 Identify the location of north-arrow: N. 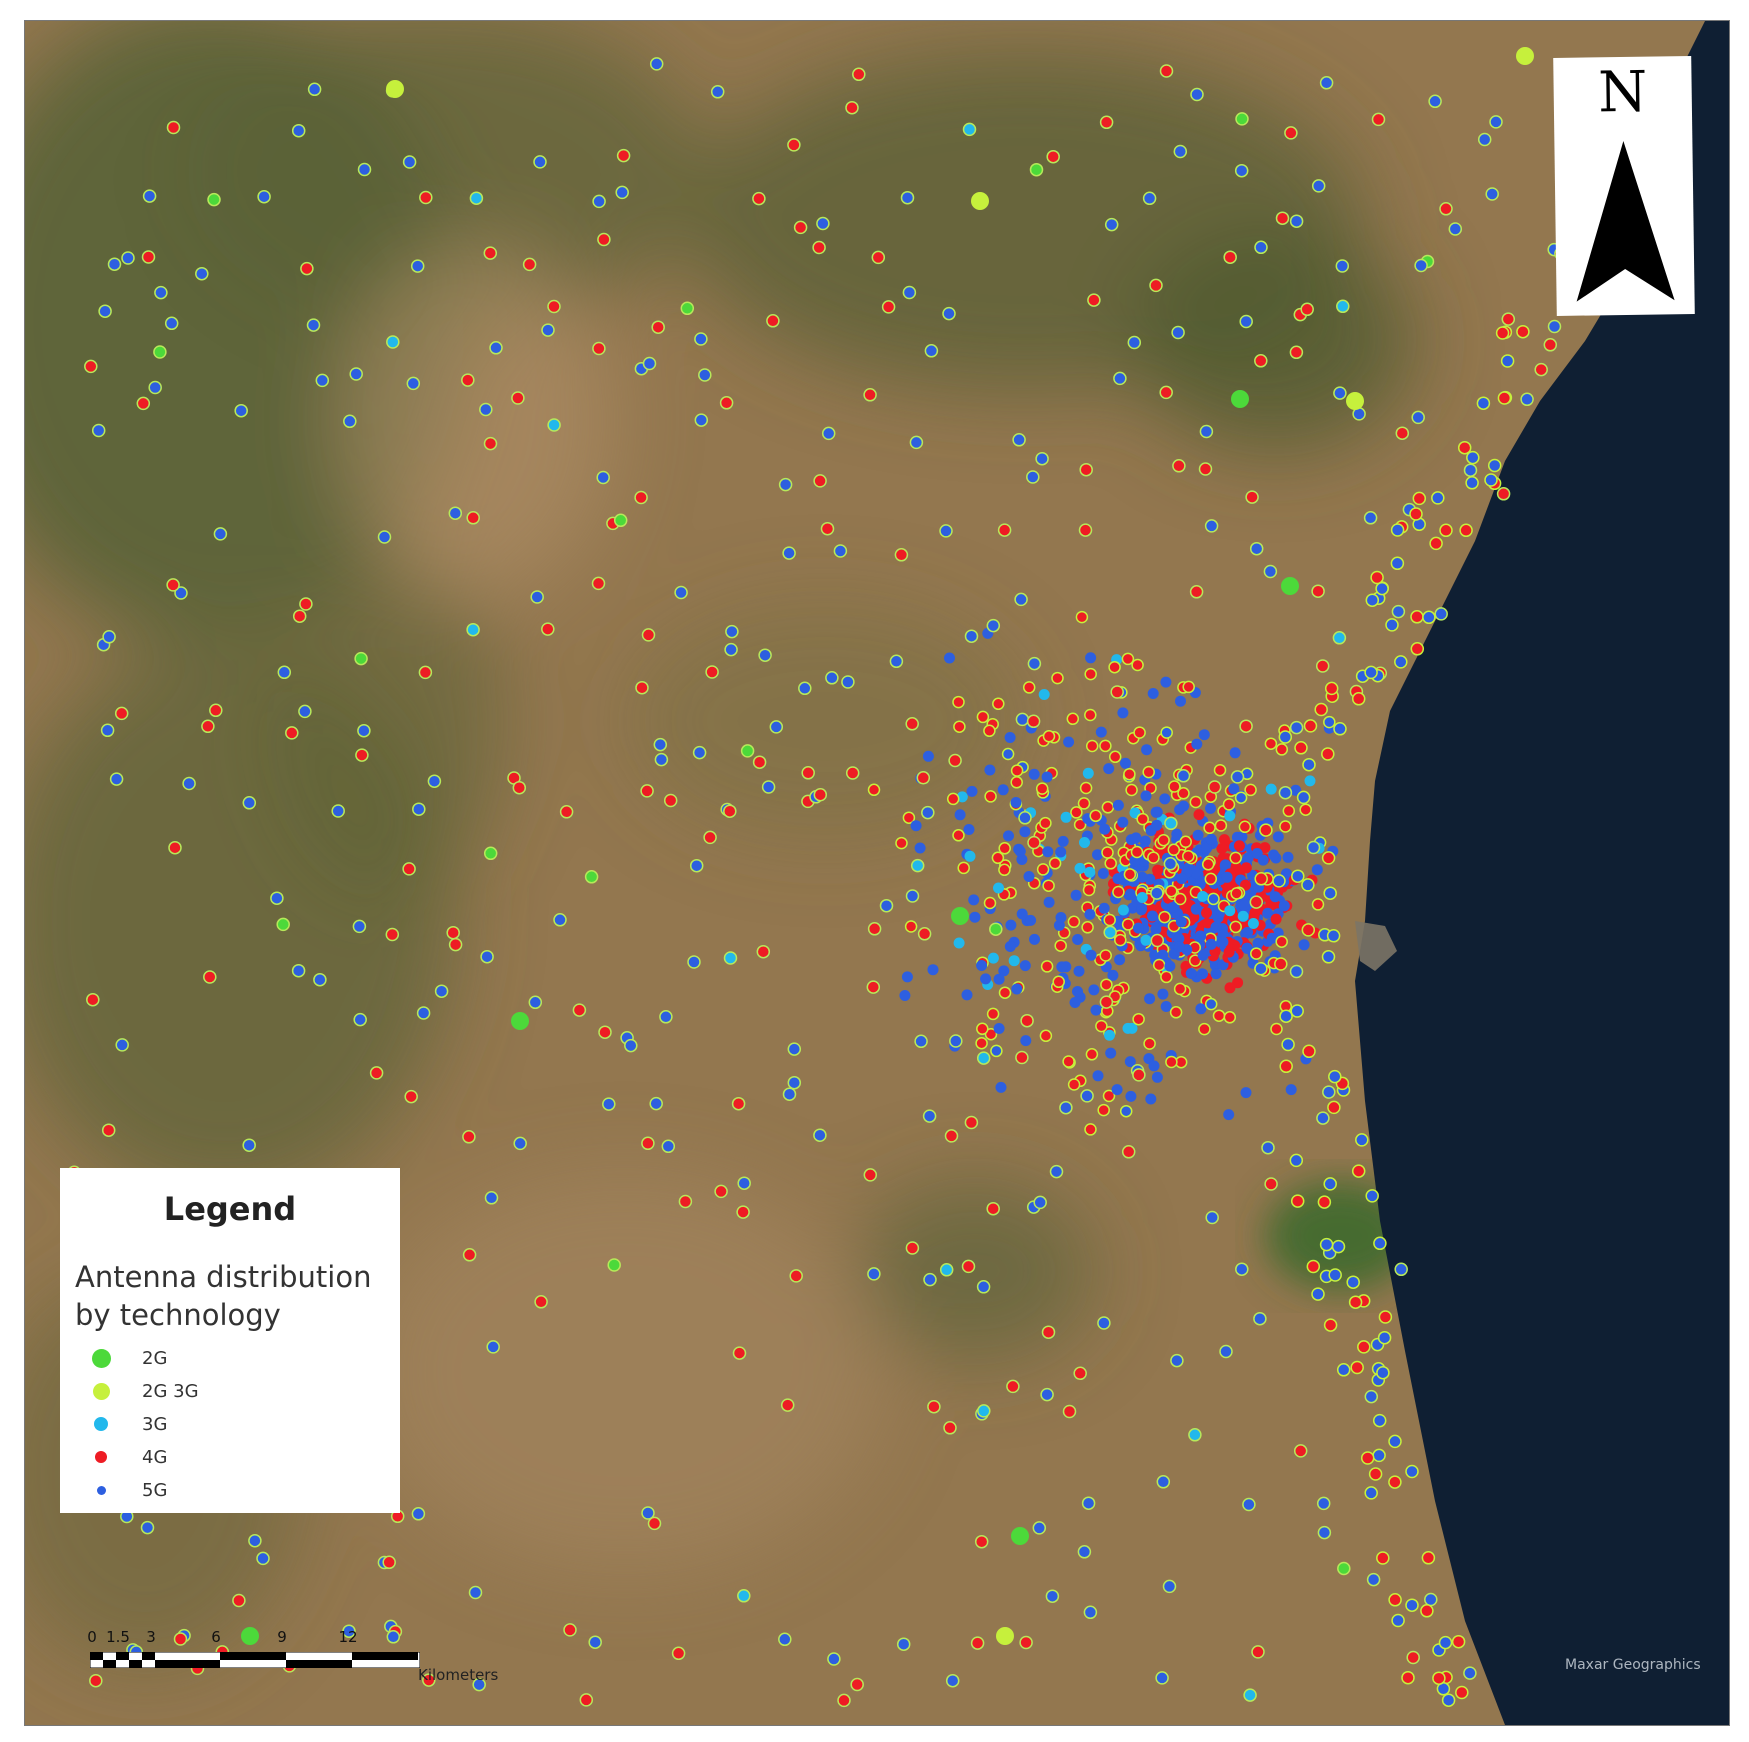
(1624, 186).